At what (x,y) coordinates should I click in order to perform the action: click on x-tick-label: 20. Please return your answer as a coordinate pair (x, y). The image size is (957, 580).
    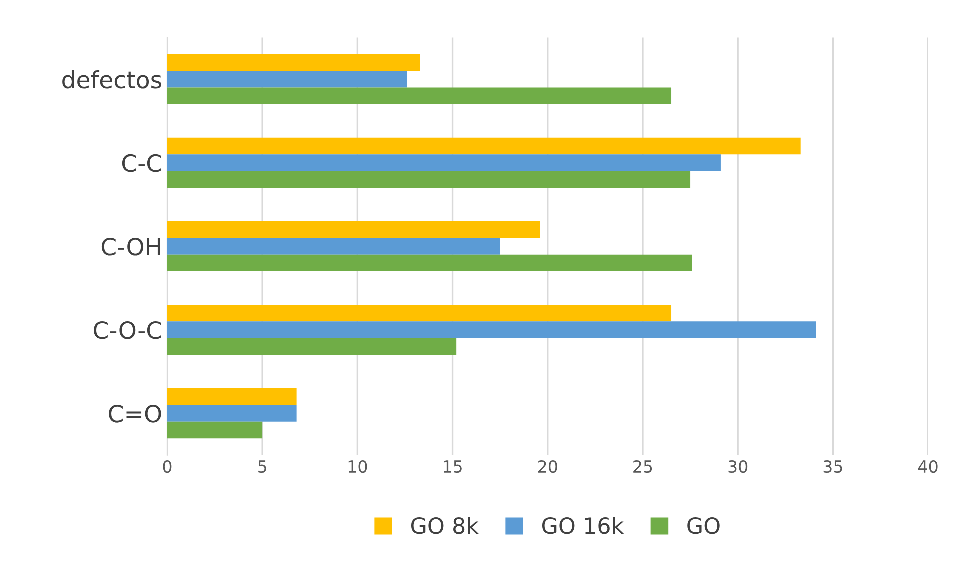
    Looking at the image, I should click on (548, 467).